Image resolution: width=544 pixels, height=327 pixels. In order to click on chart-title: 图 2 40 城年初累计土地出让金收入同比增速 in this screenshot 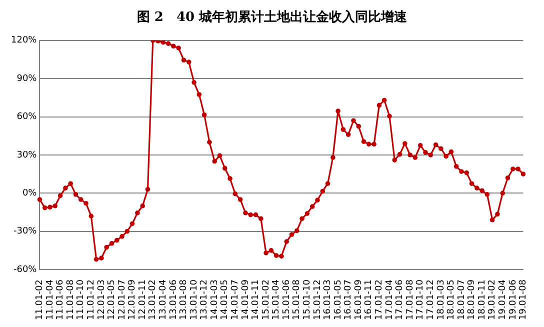, I will do `click(272, 17)`.